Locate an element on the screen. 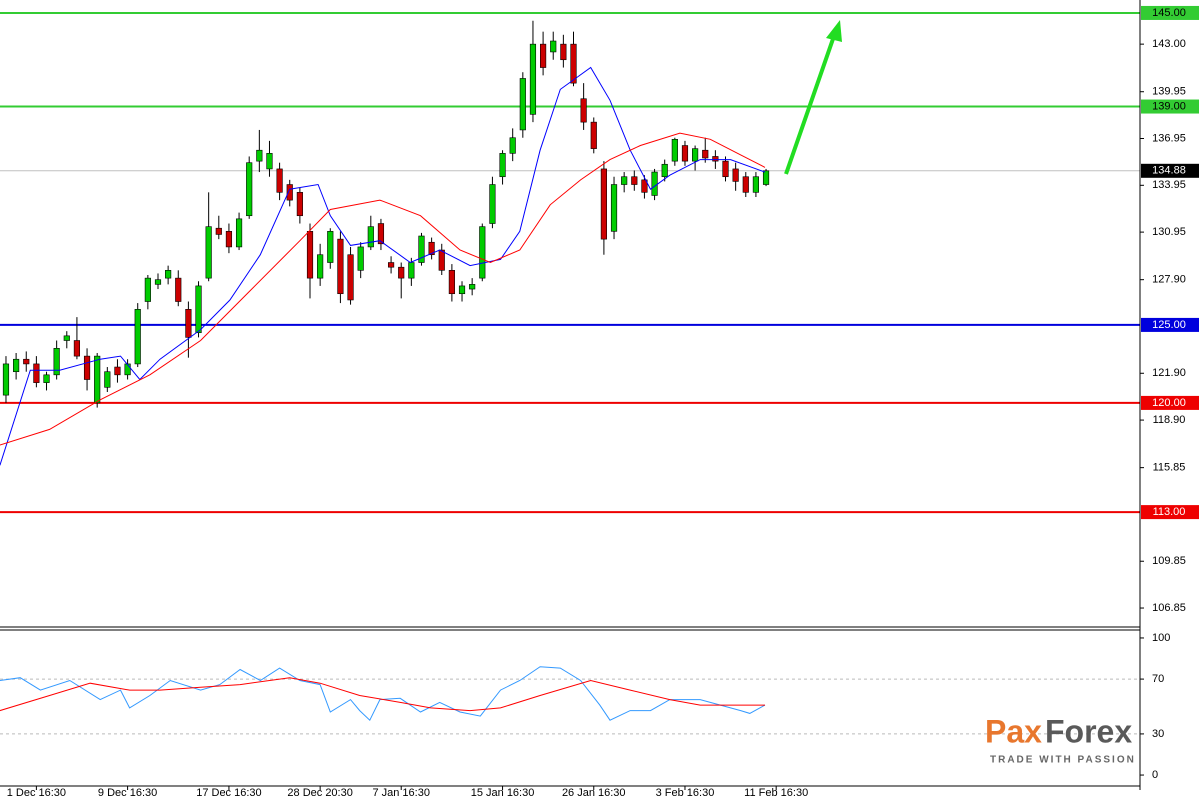  y-tick-label: 109.85 is located at coordinates (1169, 561).